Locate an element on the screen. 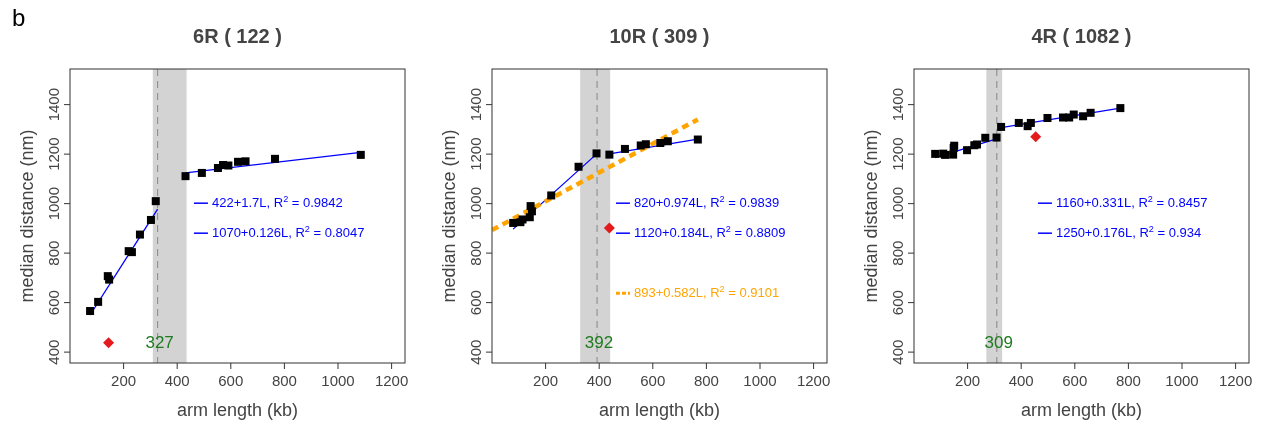 Image resolution: width=1266 pixels, height=424 pixels. ref-line-label: 392 is located at coordinates (599, 342).